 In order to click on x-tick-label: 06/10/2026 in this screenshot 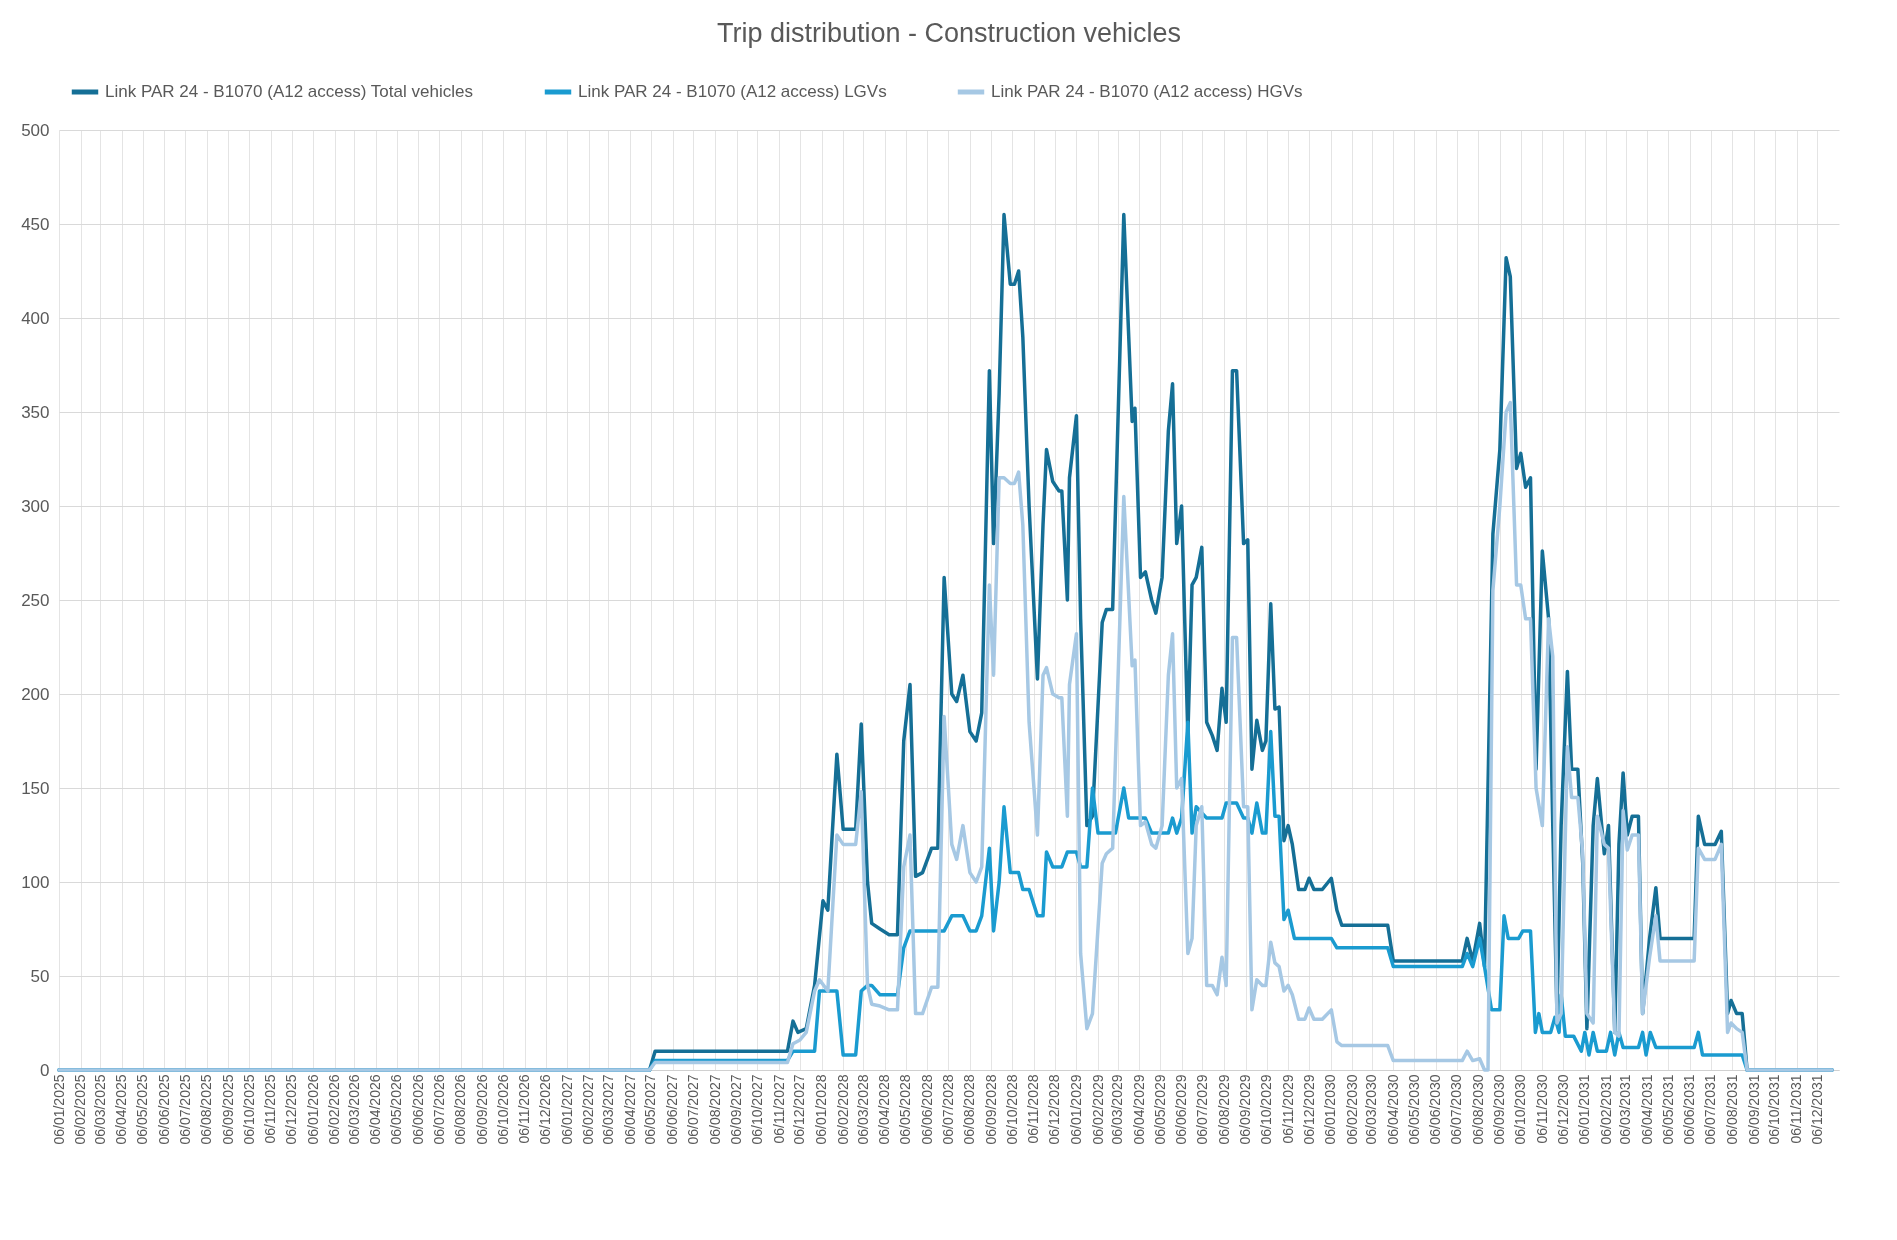, I will do `click(502, 1109)`.